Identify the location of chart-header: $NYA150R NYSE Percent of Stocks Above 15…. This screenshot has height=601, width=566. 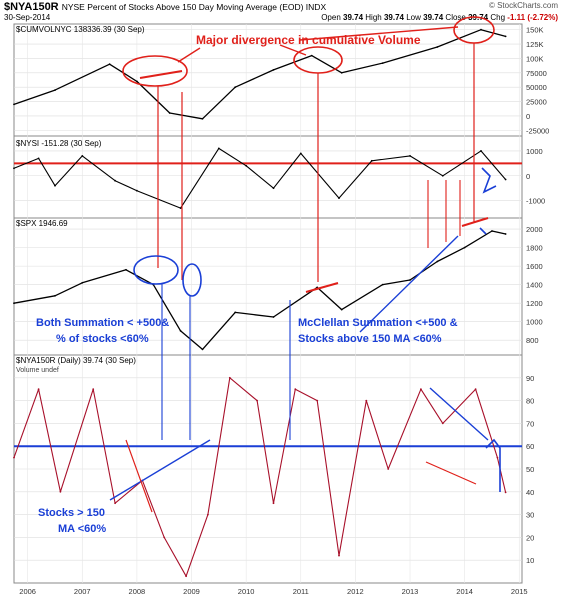
(283, 12).